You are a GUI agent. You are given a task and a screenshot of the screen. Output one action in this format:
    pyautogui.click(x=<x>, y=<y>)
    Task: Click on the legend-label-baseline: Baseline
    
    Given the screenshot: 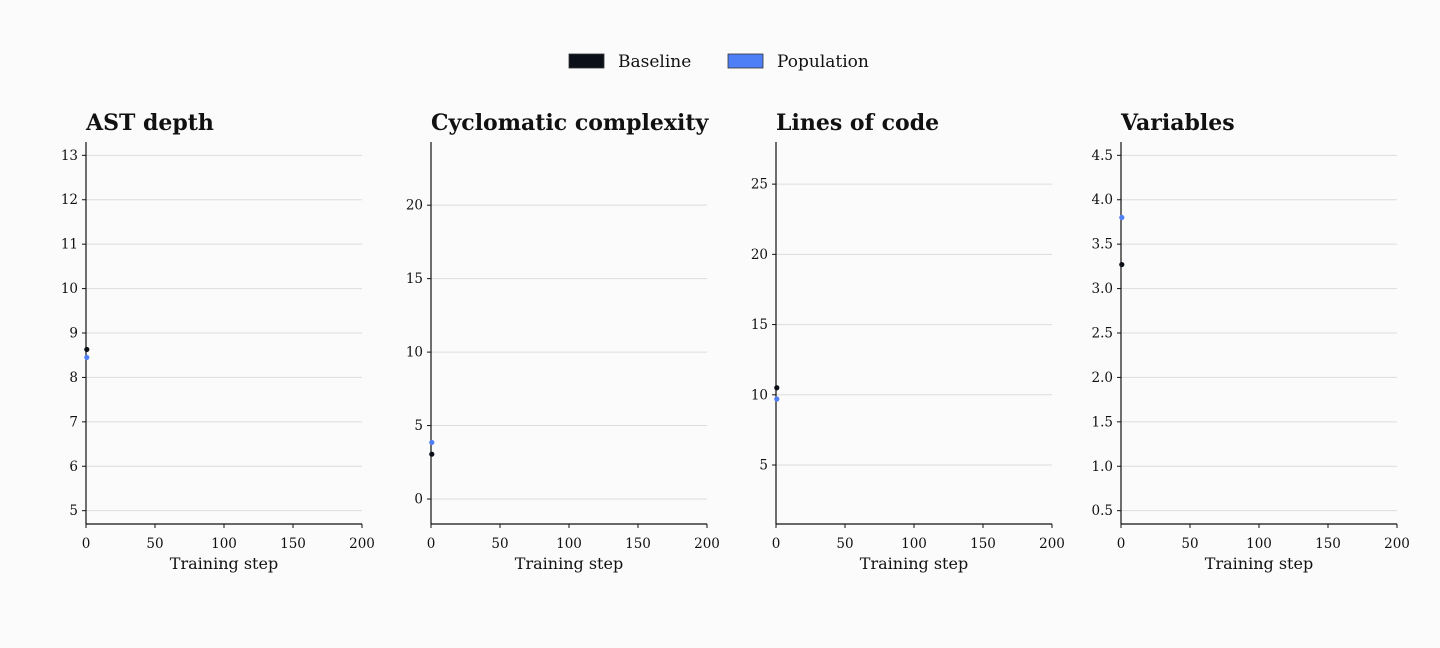 What is the action you would take?
    pyautogui.click(x=654, y=62)
    